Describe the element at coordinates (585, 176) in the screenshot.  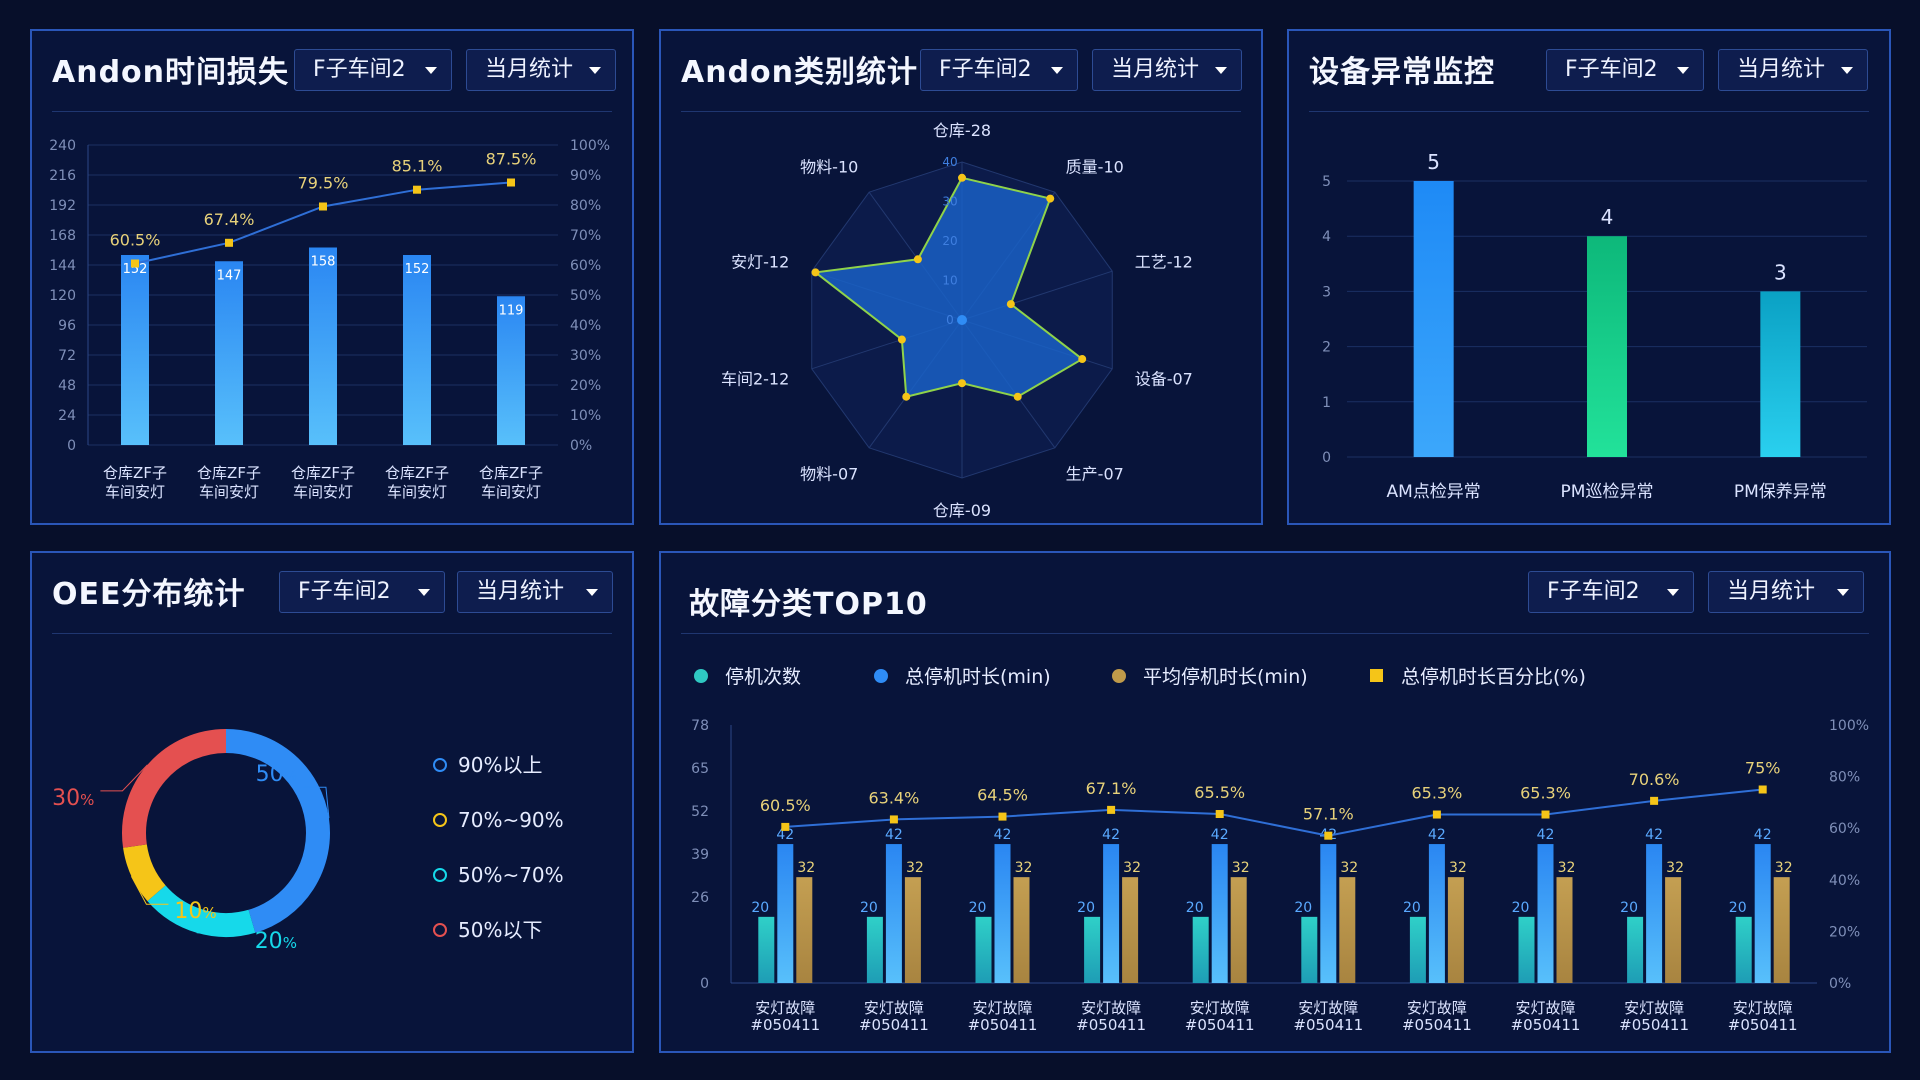
I see `y2-tick-label: 90%` at that location.